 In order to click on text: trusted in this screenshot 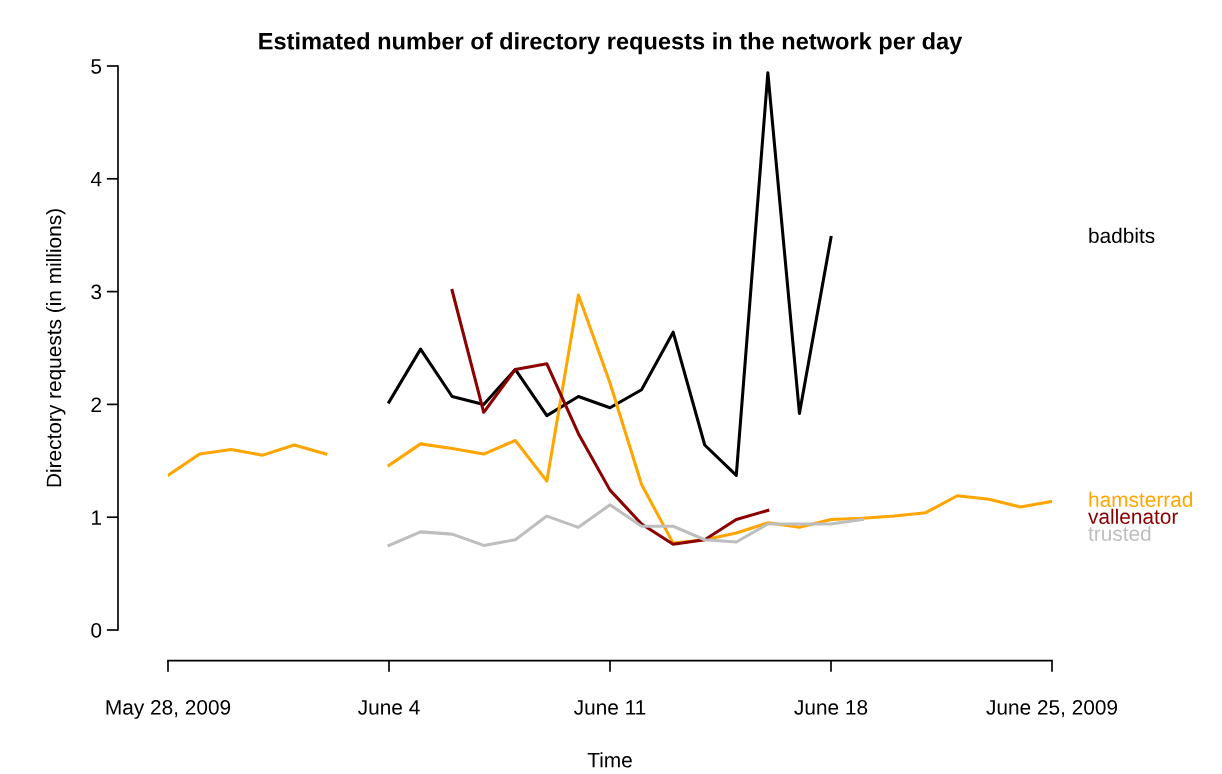, I will do `click(1119, 533)`.